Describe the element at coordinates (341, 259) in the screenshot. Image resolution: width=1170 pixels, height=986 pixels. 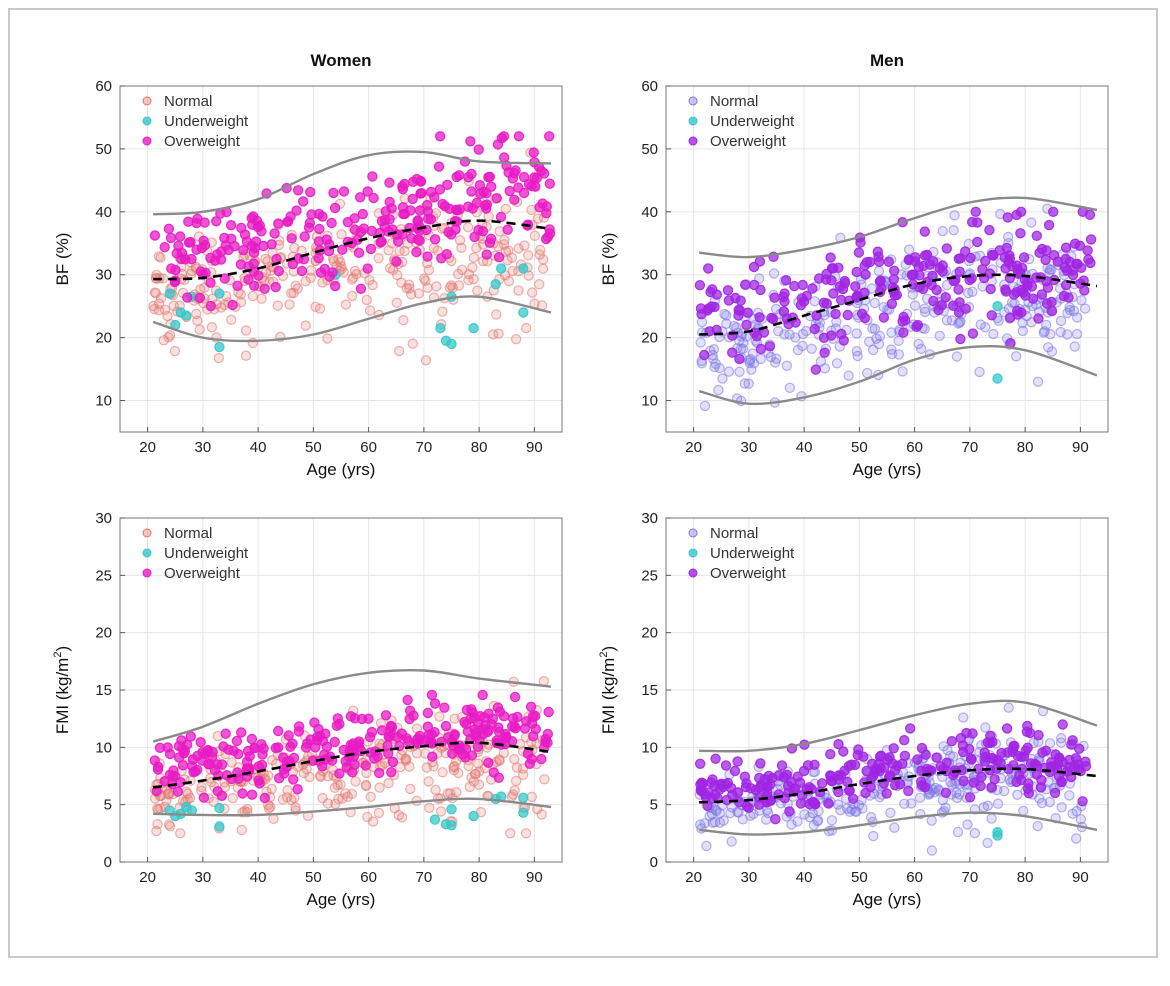
I see `axes-box` at that location.